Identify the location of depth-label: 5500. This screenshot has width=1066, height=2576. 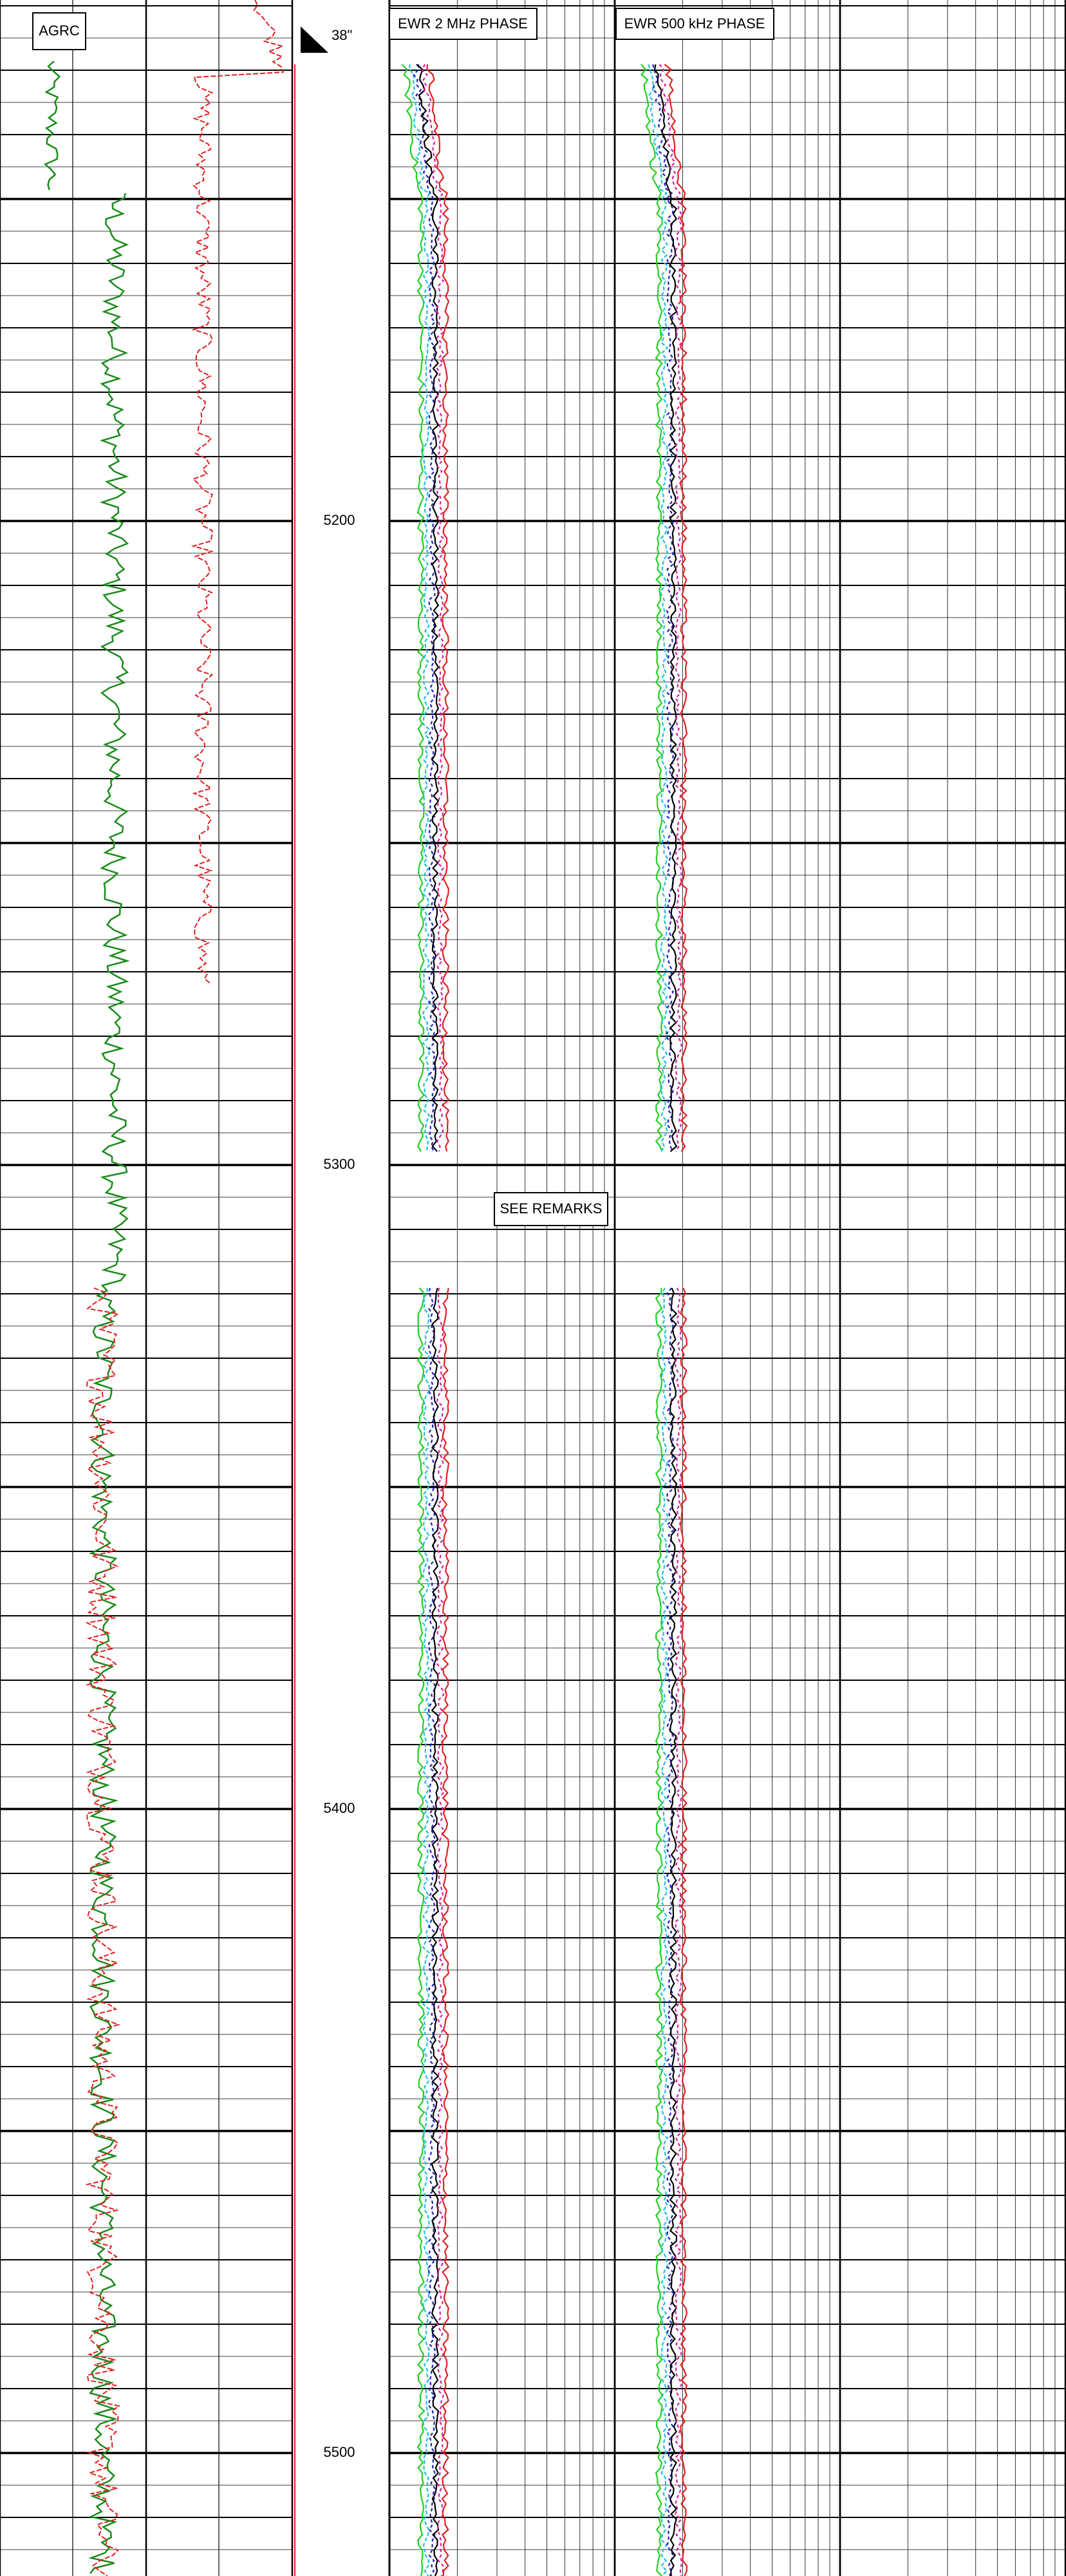
(339, 2452).